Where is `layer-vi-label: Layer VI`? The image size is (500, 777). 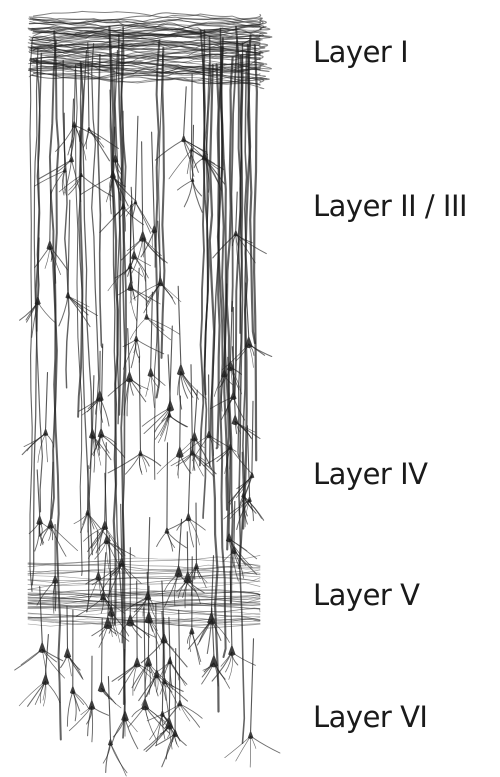 layer-vi-label: Layer VI is located at coordinates (370, 717).